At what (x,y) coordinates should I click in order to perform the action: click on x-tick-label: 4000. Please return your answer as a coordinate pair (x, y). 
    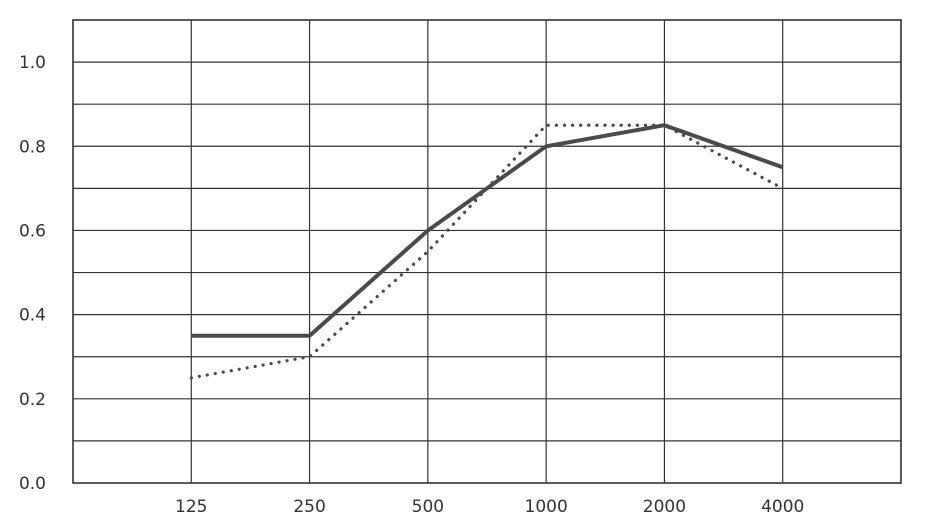
    Looking at the image, I should click on (782, 507).